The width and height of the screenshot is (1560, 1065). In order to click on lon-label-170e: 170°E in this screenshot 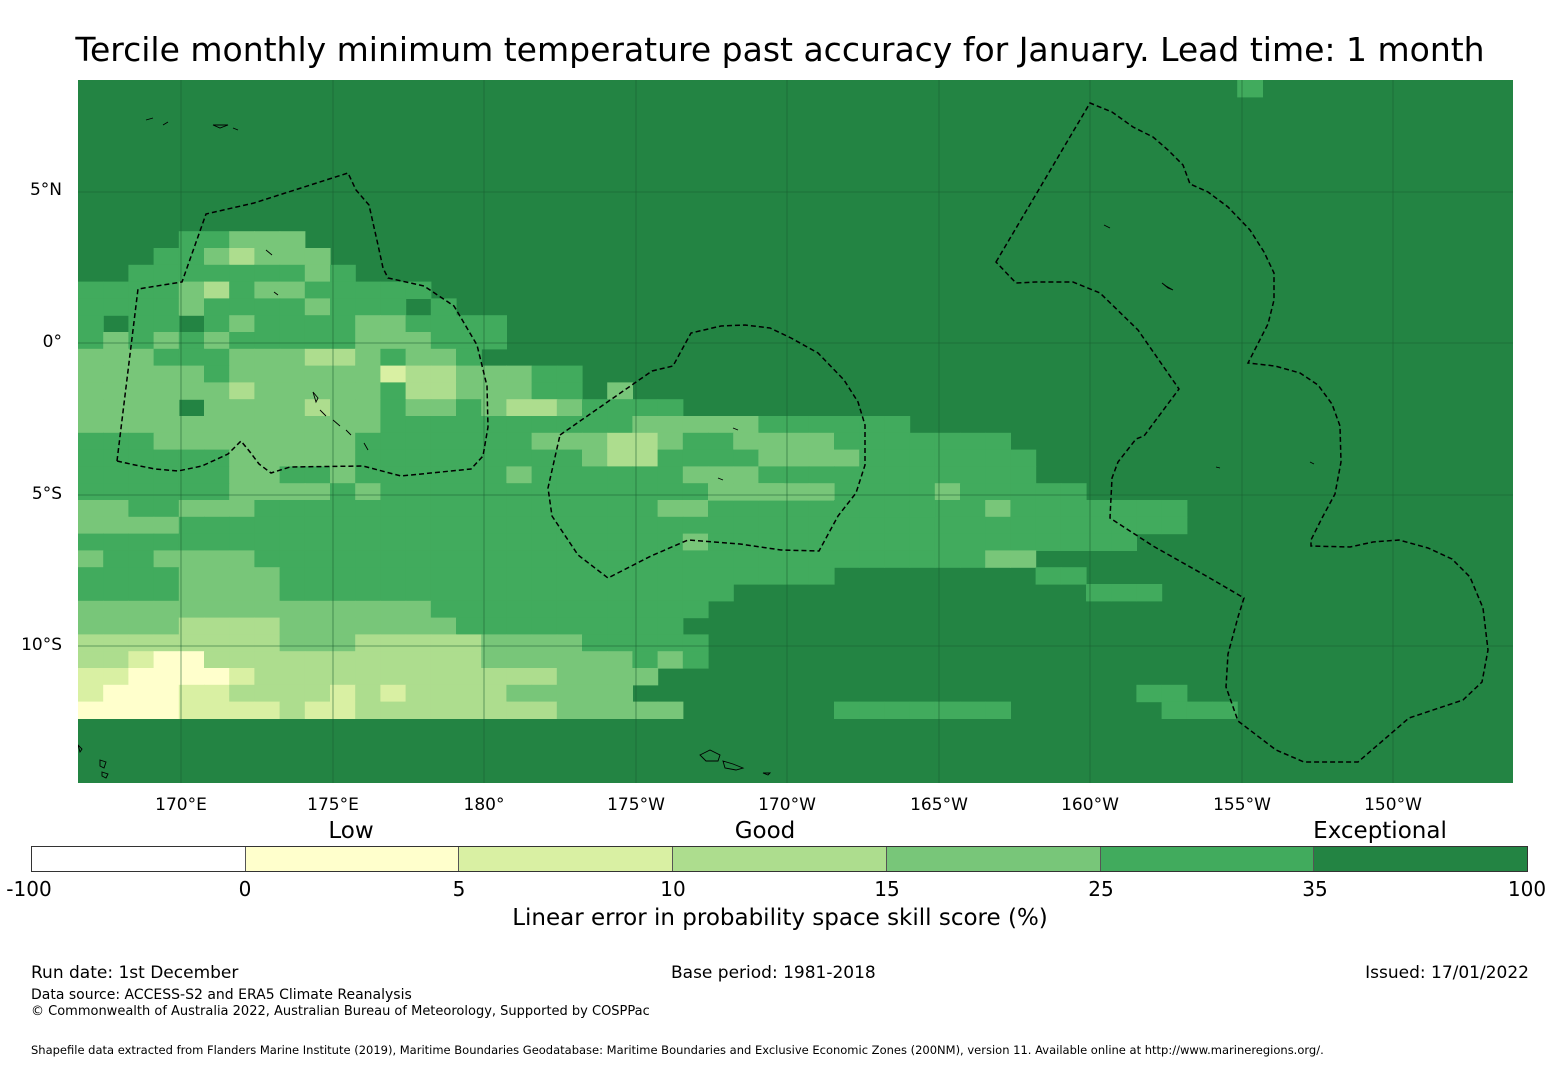, I will do `click(181, 805)`.